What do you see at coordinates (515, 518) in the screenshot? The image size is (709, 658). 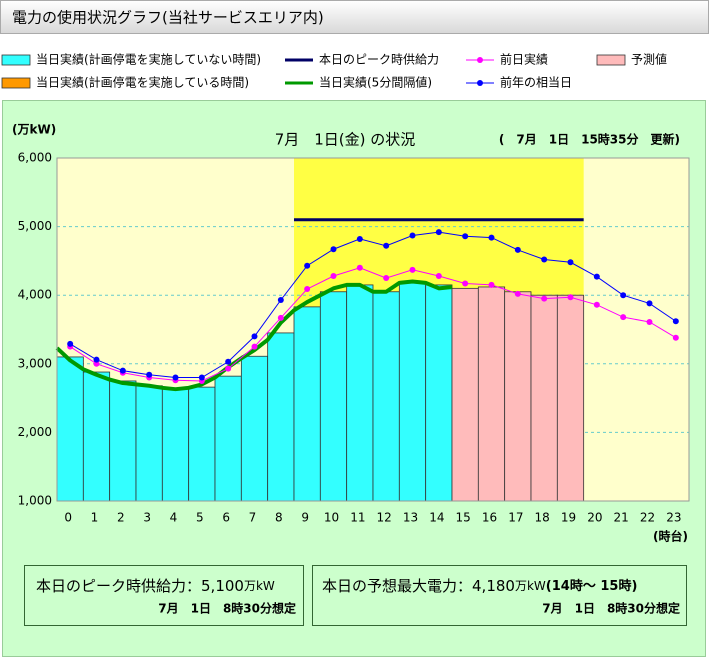 I see `x-tick-label: 17` at bounding box center [515, 518].